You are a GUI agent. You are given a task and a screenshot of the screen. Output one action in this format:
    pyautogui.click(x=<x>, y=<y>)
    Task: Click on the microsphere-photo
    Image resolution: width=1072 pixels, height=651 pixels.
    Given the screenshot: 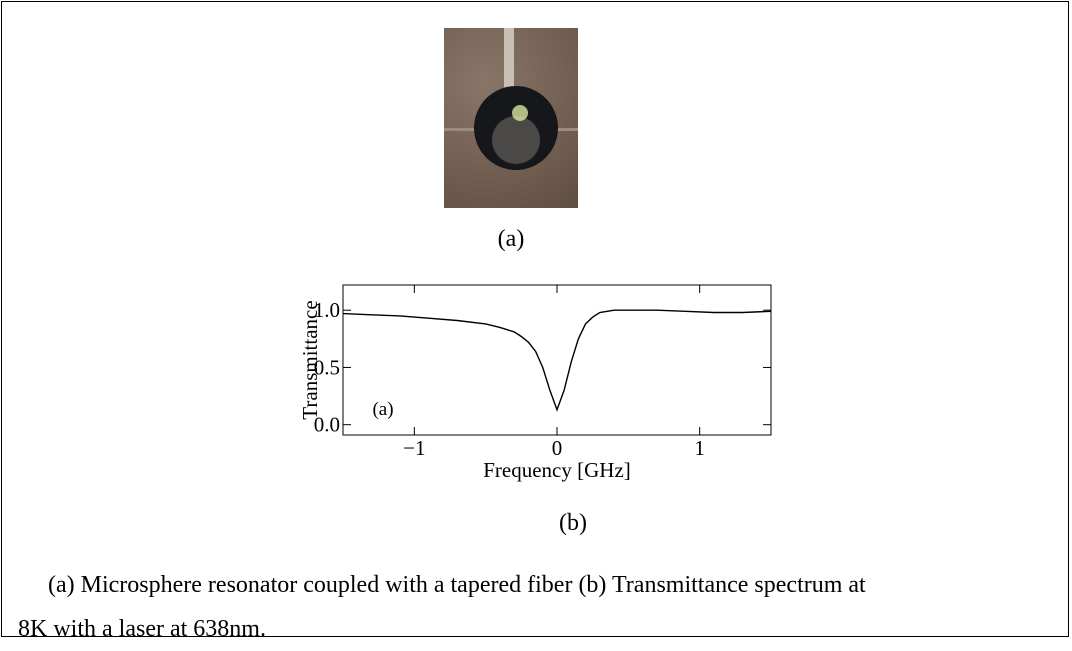 What is the action you would take?
    pyautogui.click(x=511, y=118)
    